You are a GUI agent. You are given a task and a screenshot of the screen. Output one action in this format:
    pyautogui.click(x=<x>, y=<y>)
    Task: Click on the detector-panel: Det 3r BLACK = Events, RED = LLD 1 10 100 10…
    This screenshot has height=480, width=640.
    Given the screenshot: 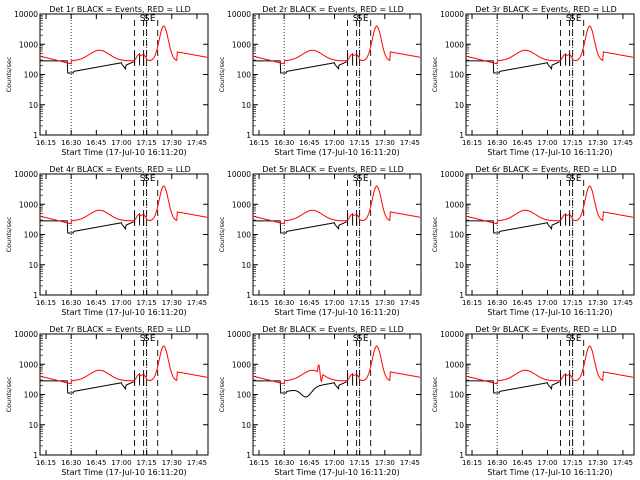 What is the action you would take?
    pyautogui.click(x=533, y=81)
    